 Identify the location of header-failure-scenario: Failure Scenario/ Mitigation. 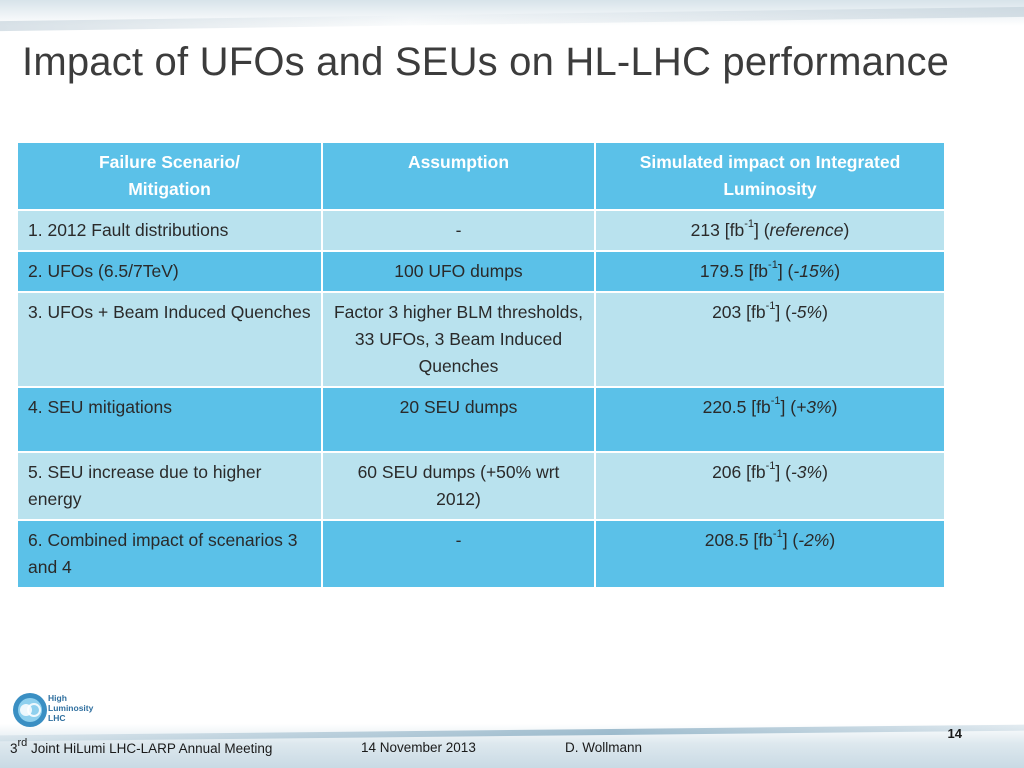
(169, 176).